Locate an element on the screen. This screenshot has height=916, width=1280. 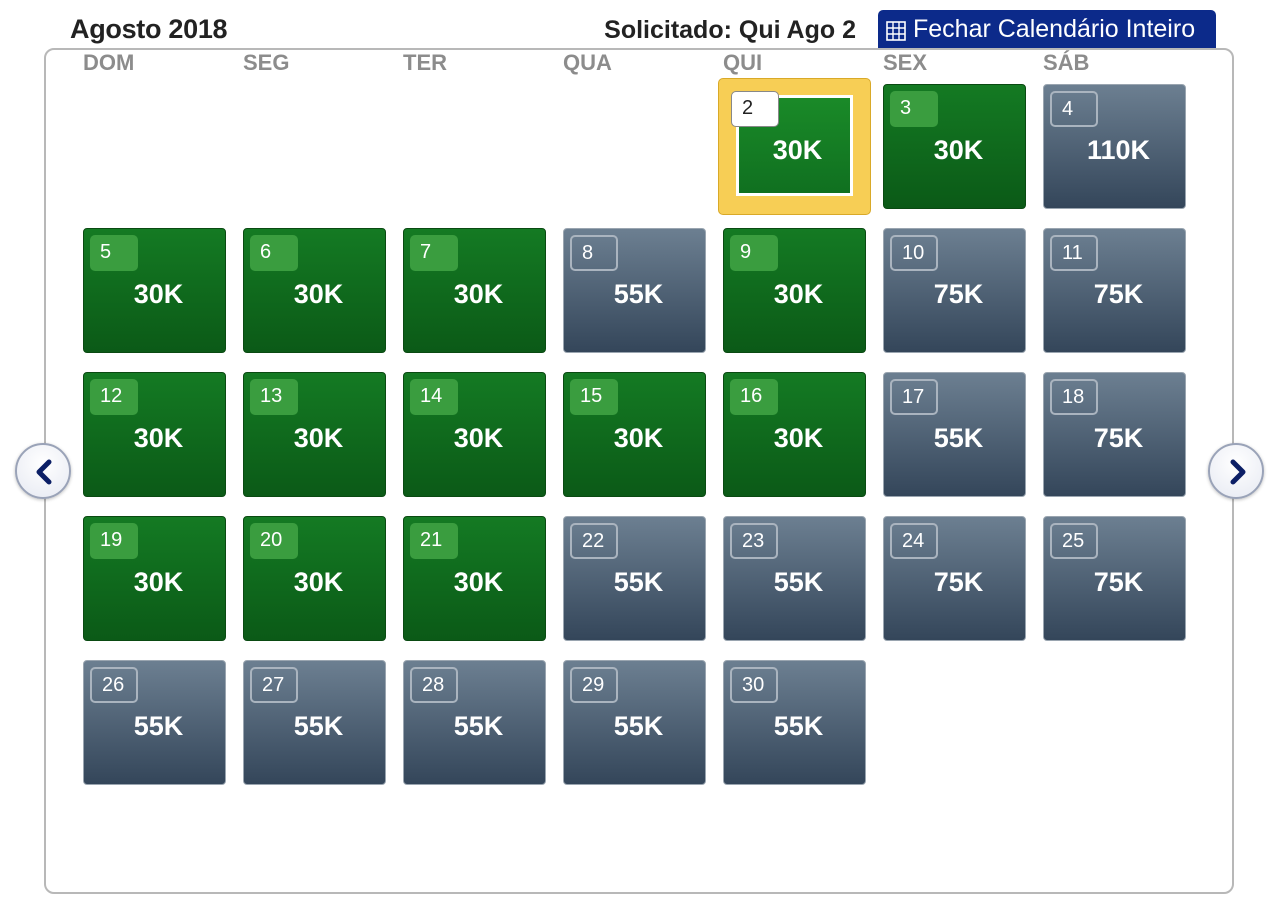
calendar-day-selected: 2 30K is located at coordinates (794, 146).